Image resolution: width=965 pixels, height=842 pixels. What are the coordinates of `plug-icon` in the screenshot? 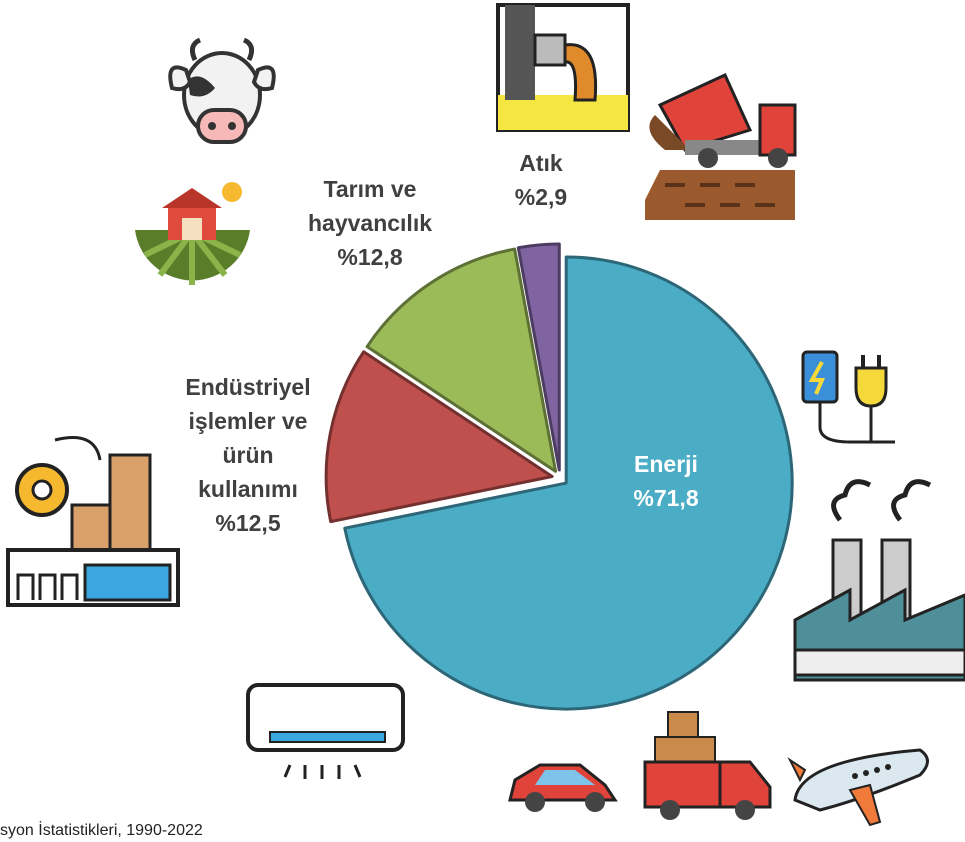 It's located at (848, 397).